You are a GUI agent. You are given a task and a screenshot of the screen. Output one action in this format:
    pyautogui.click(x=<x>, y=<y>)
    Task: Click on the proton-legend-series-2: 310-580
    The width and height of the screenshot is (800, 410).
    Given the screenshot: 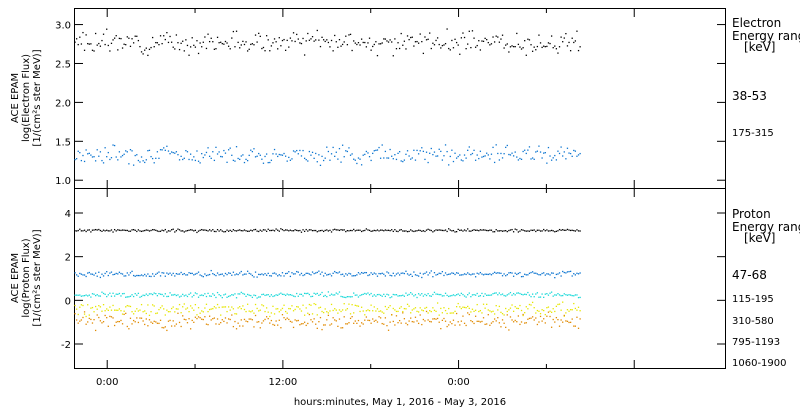 What is the action you would take?
    pyautogui.click(x=753, y=321)
    